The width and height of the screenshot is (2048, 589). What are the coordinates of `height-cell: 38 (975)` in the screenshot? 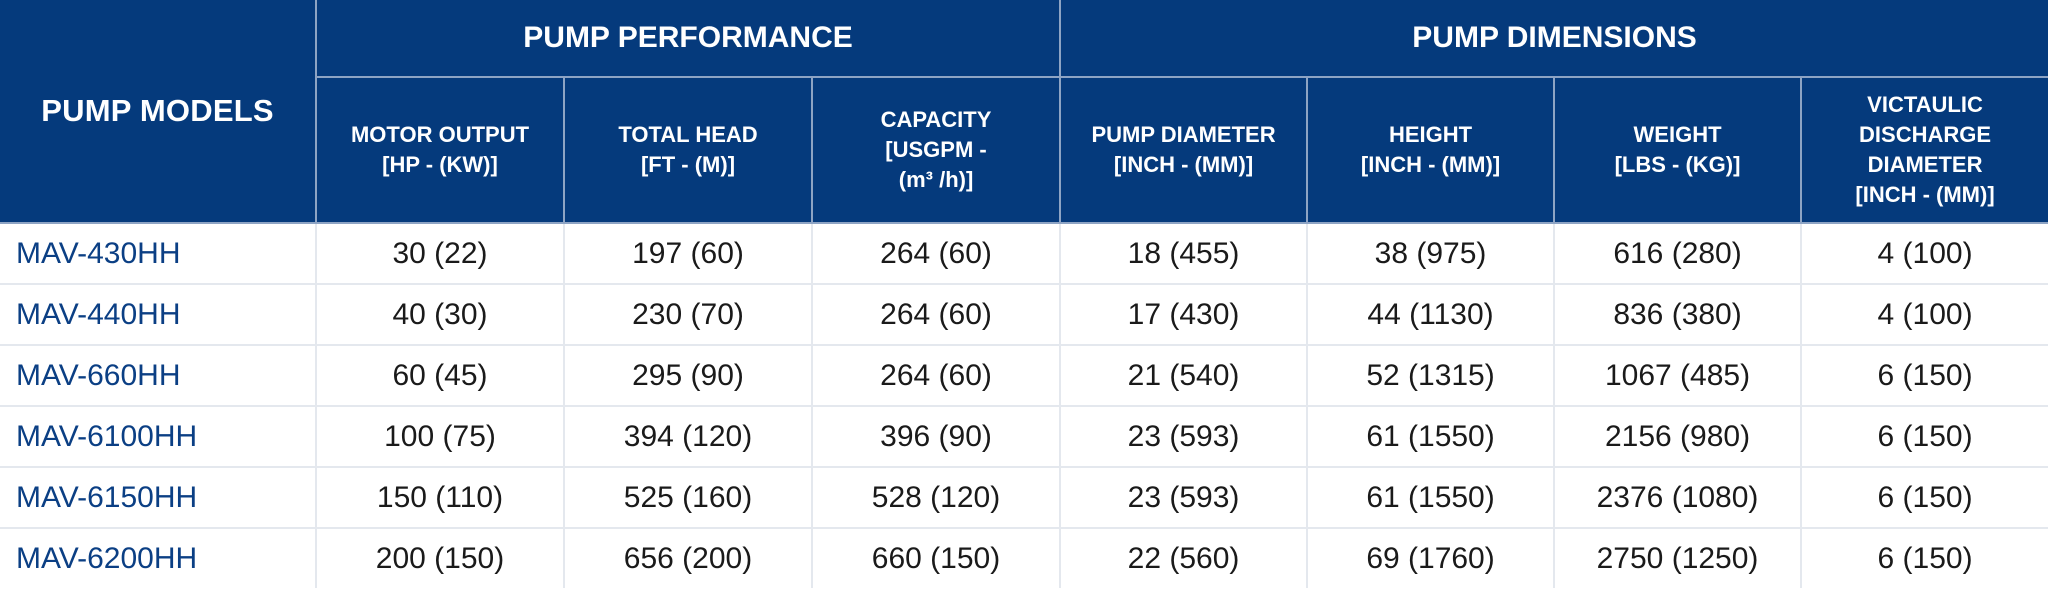 It's located at (1431, 254).